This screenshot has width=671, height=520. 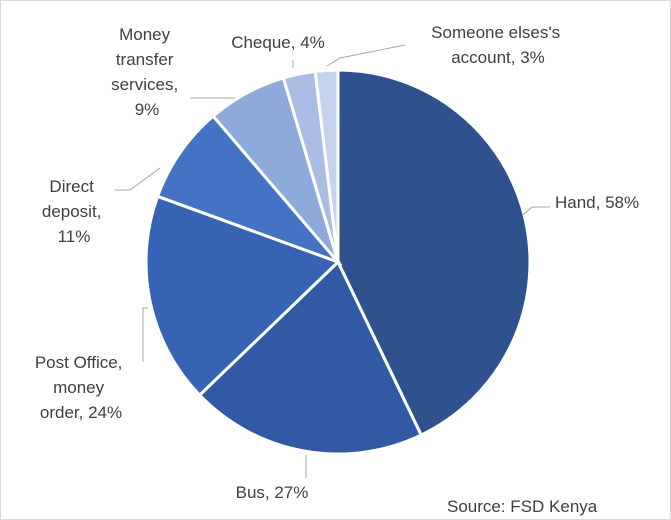 I want to click on data-label-hand: Hand, 58%, so click(x=597, y=202).